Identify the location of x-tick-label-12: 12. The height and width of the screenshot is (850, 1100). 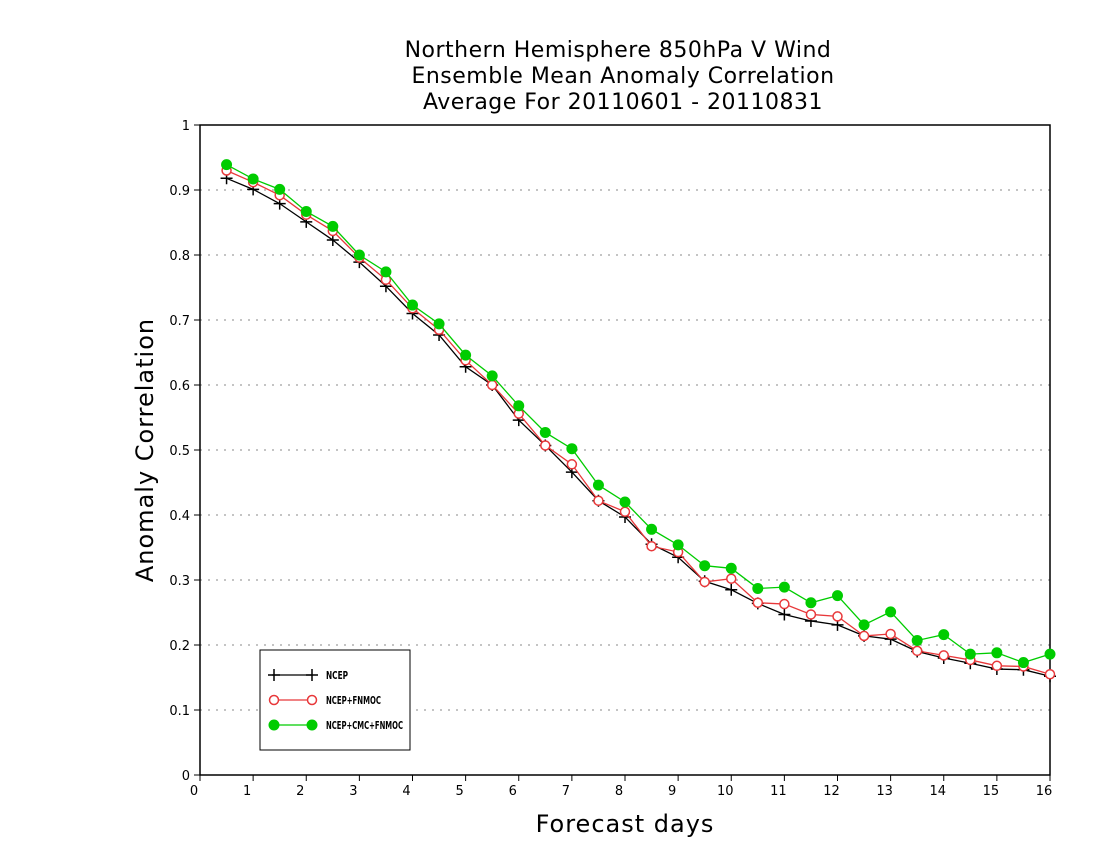
(831, 791).